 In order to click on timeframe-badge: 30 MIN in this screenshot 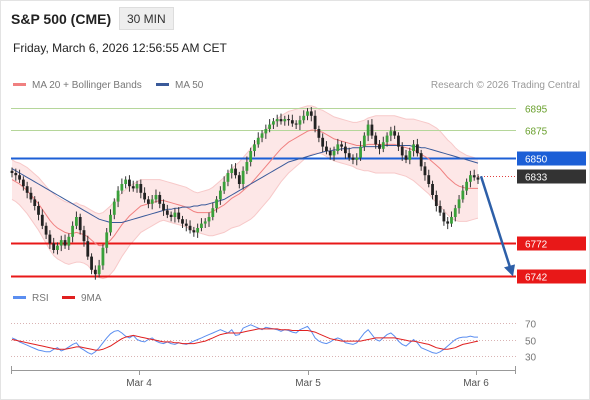, I will do `click(146, 18)`.